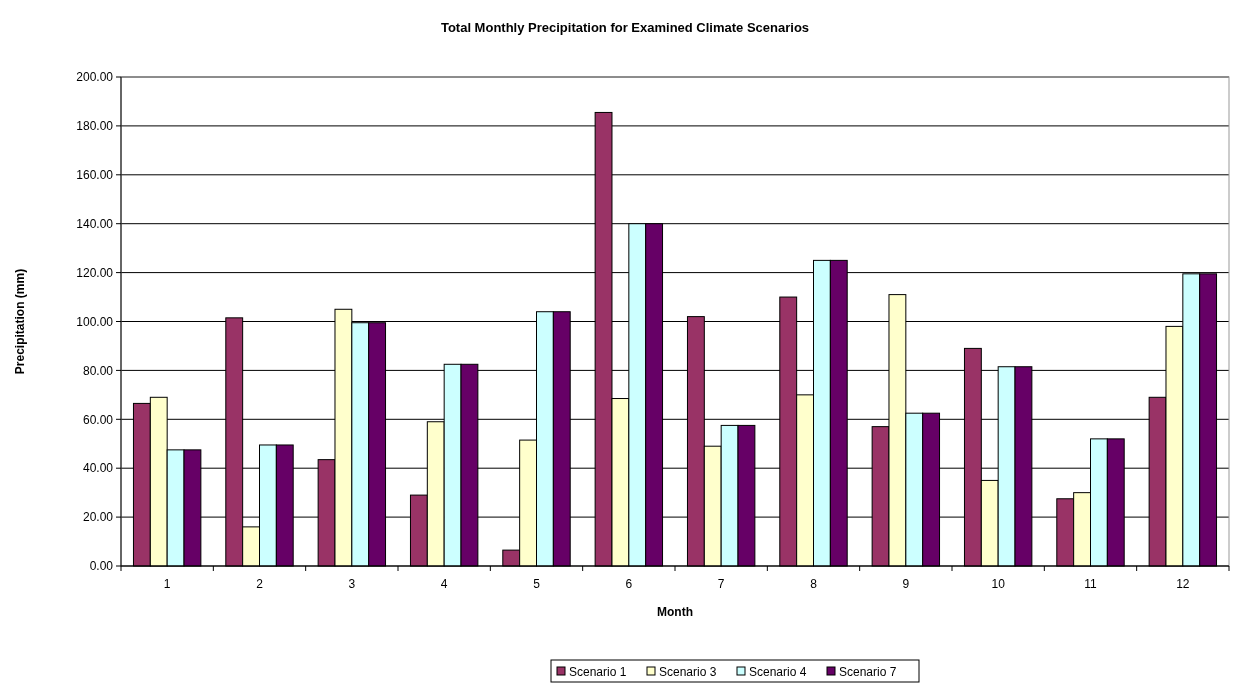 The height and width of the screenshot is (694, 1235). Describe the element at coordinates (675, 612) in the screenshot. I see `x-axis-title: Month` at that location.